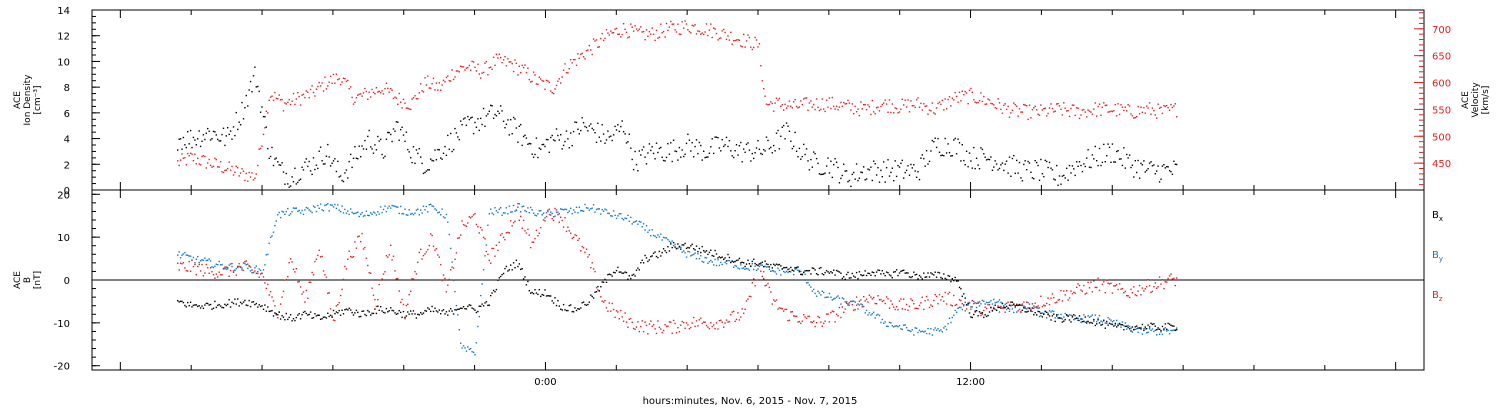 Image resolution: width=1500 pixels, height=410 pixels. I want to click on velocity-tick-label: 600, so click(1441, 84).